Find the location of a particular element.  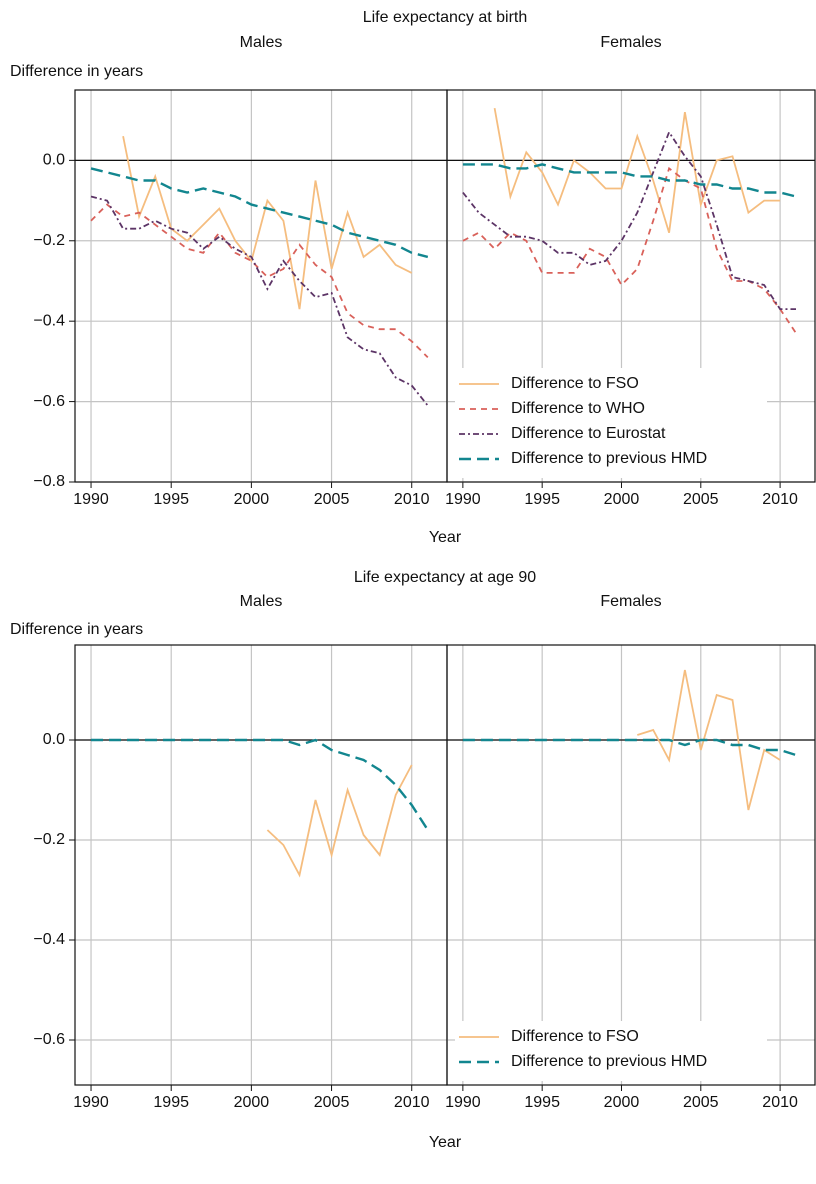

legend-label: Difference to Eurostat is located at coordinates (588, 433).